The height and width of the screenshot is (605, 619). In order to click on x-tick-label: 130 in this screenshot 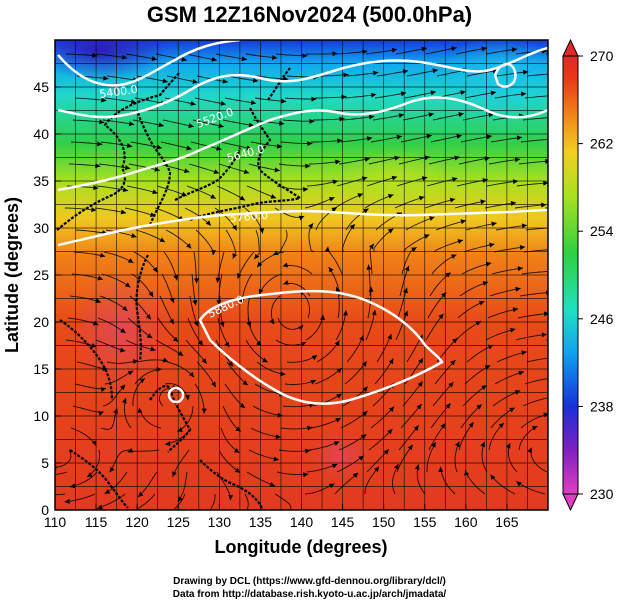, I will do `click(220, 522)`.